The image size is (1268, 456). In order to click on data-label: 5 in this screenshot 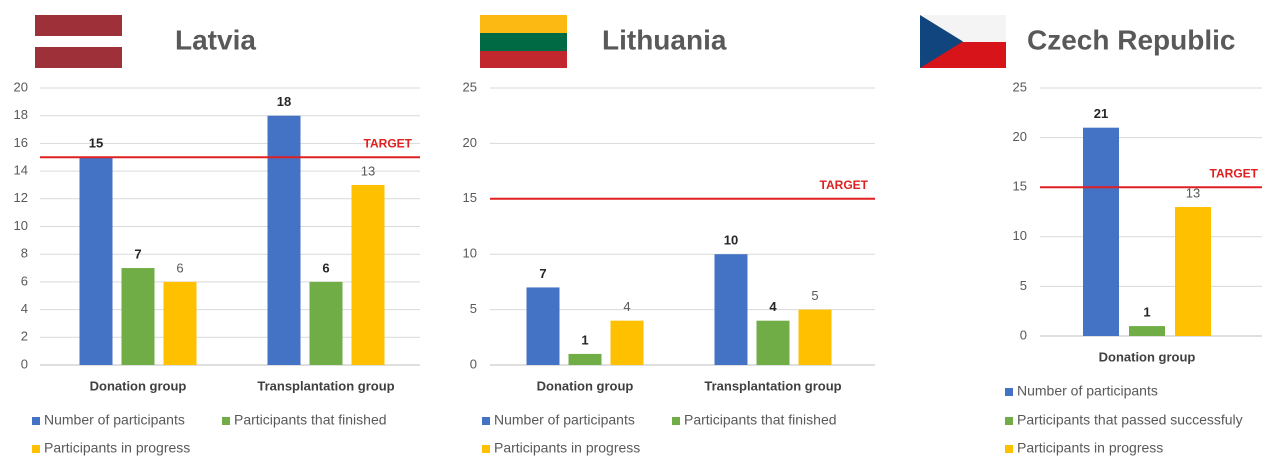, I will do `click(814, 295)`.